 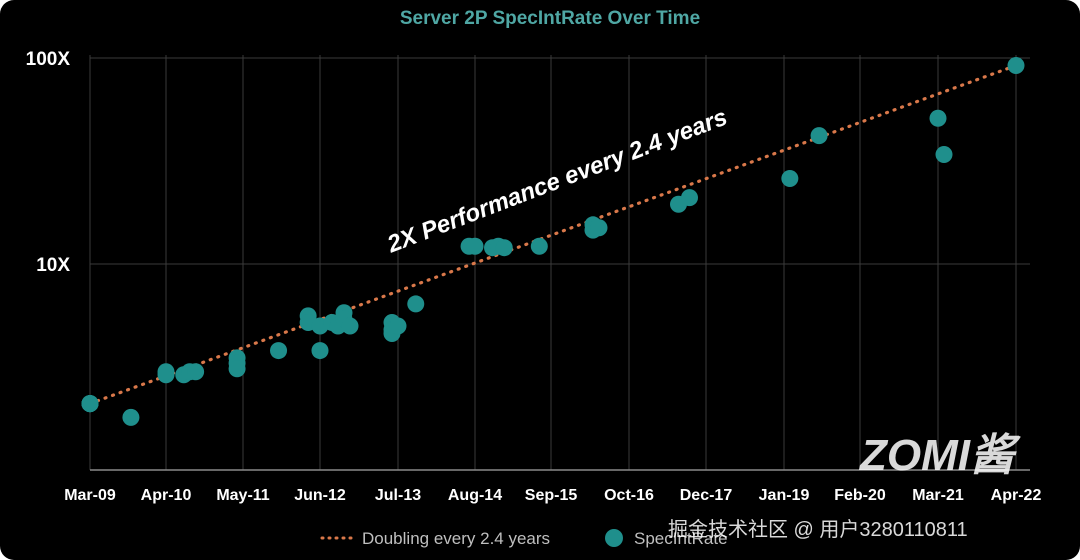 I want to click on x-tick-label: Mar-09, so click(x=90, y=495).